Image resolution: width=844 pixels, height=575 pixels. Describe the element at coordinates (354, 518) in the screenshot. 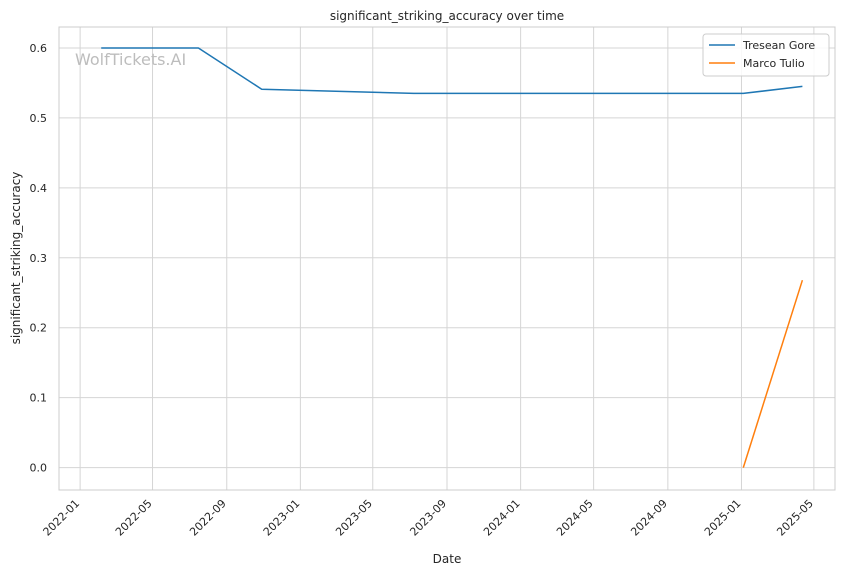

I see `x-tick-label: 2023-05` at that location.